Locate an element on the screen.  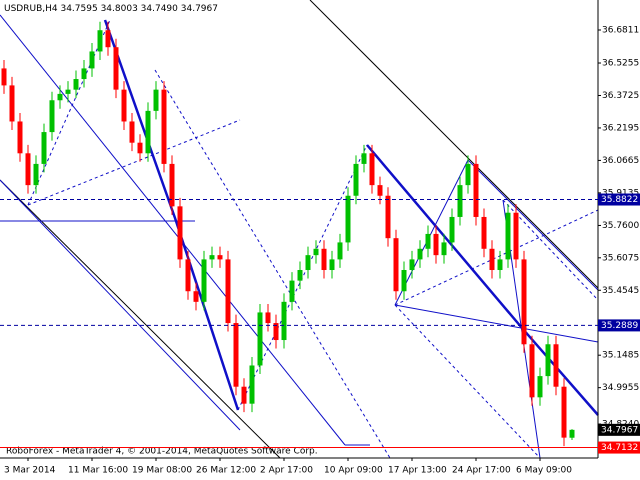
y-tick-label: 36.2195 is located at coordinates (620, 128).